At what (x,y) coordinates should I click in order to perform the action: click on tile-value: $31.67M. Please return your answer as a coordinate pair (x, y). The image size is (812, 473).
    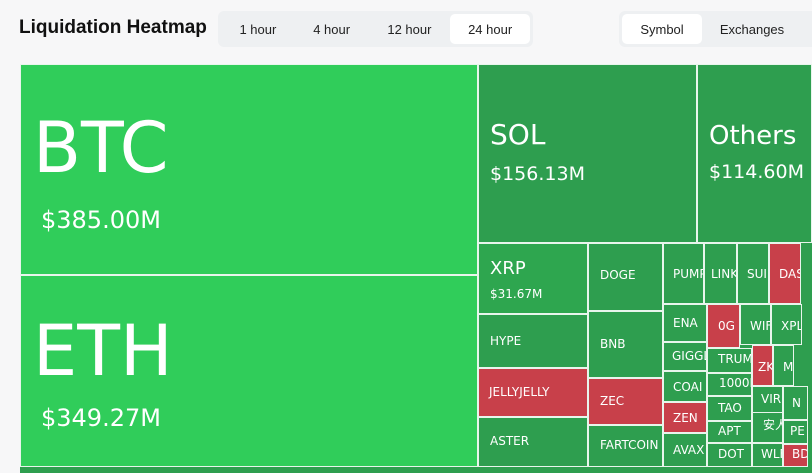
    Looking at the image, I should click on (516, 294).